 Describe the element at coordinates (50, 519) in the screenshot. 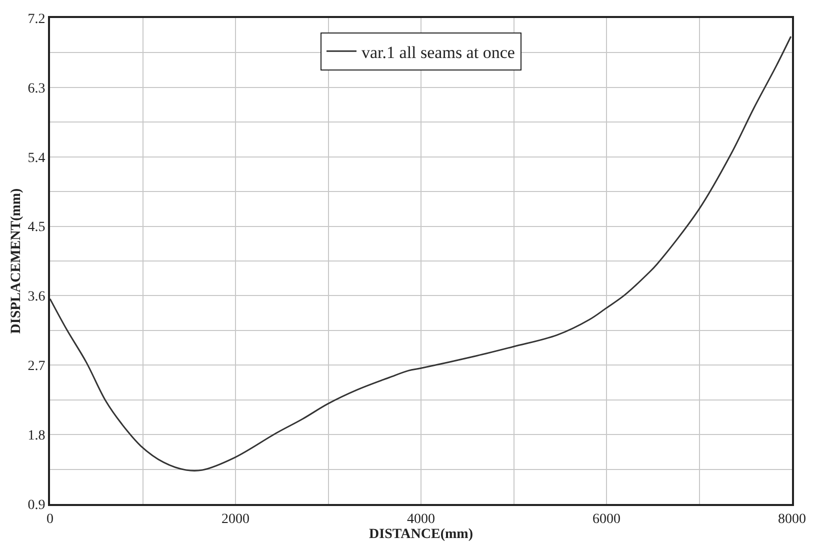

I see `x-tick-label: 0` at that location.